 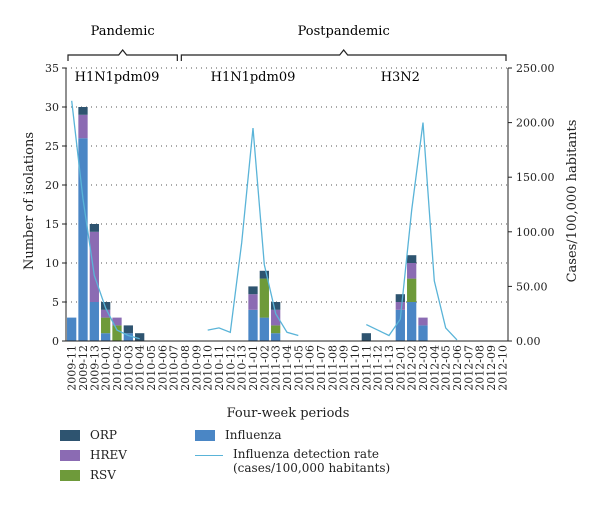 What do you see at coordinates (162, 368) in the screenshot?
I see `x-tick-label: 2010-06` at bounding box center [162, 368].